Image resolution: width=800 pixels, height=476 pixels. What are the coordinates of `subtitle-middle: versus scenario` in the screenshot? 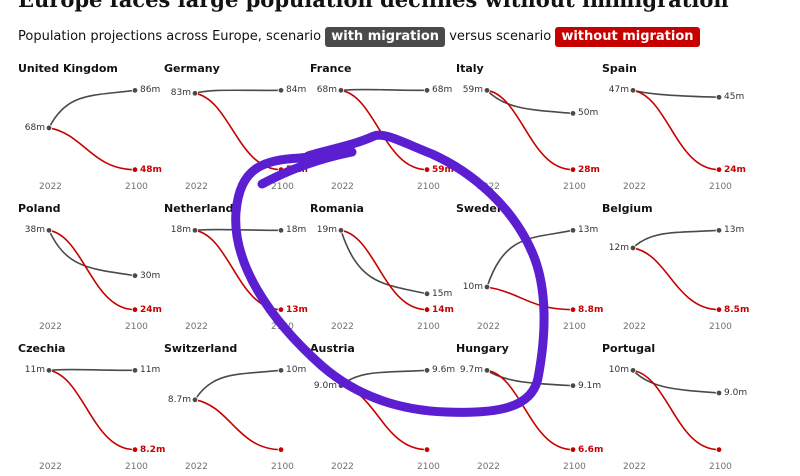 It's located at (500, 36).